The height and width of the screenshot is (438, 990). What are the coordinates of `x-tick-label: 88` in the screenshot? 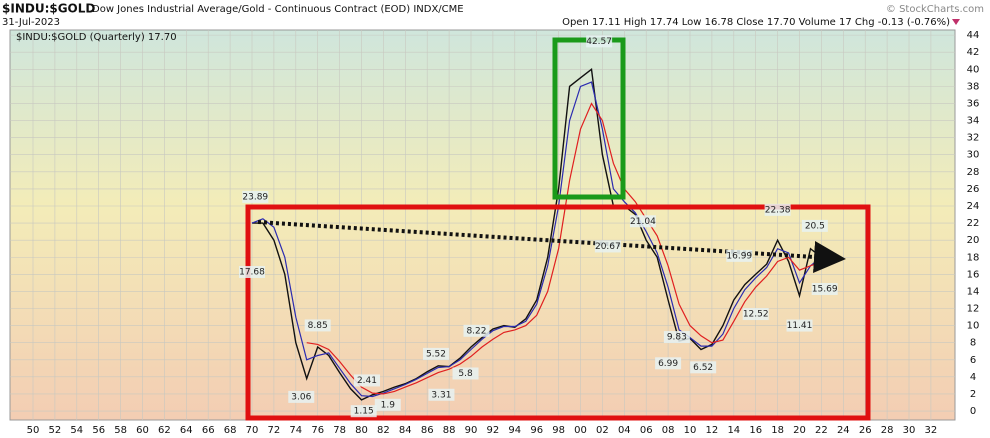 It's located at (449, 430).